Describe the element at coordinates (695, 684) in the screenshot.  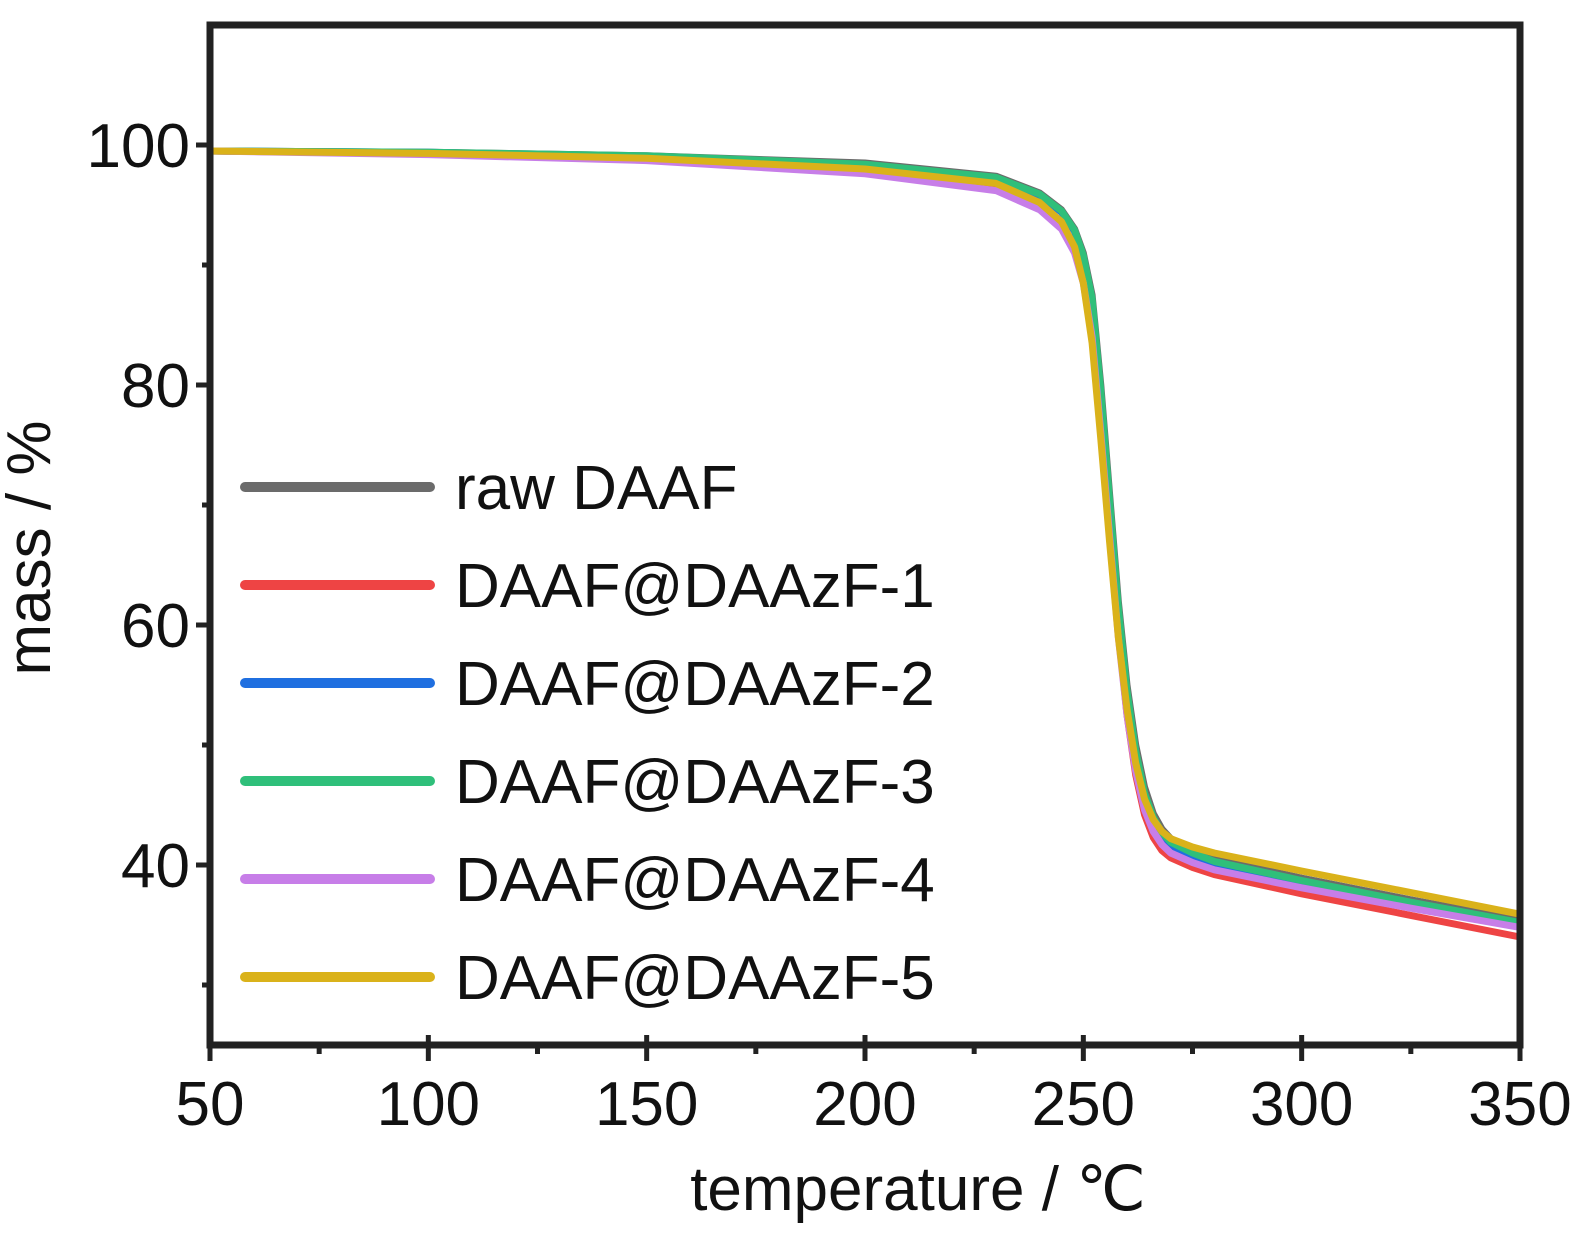
I see `legend-label-3: DAAF@DAAzF-2` at that location.